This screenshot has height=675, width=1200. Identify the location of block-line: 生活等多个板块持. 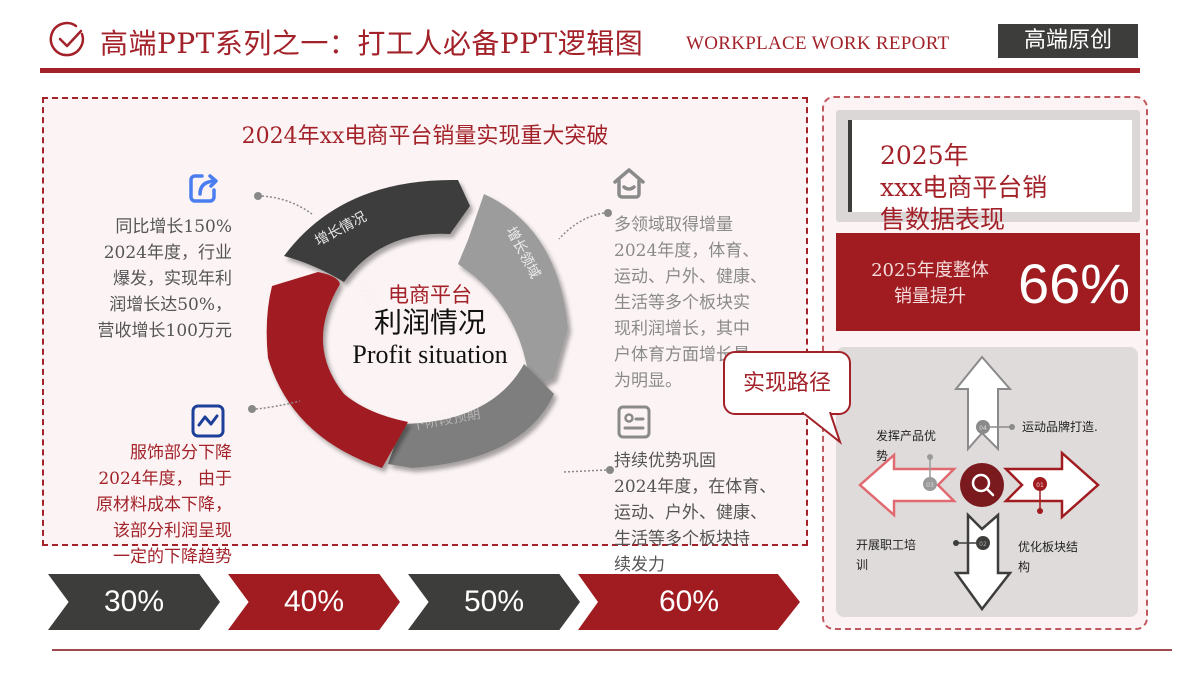
(682, 539).